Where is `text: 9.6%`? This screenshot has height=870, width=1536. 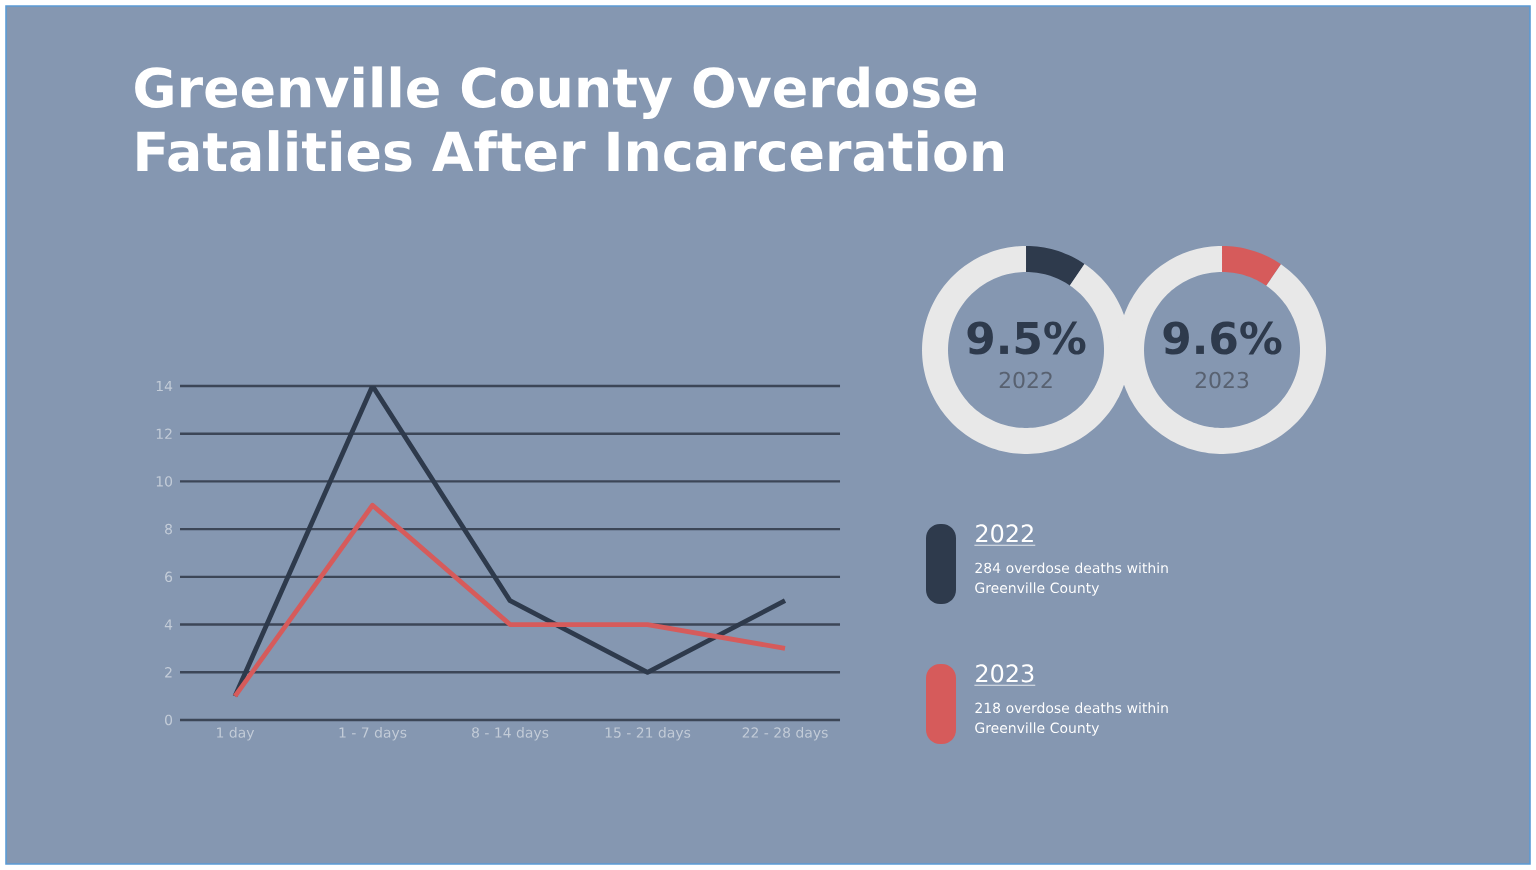
text: 9.6% is located at coordinates (1222, 338).